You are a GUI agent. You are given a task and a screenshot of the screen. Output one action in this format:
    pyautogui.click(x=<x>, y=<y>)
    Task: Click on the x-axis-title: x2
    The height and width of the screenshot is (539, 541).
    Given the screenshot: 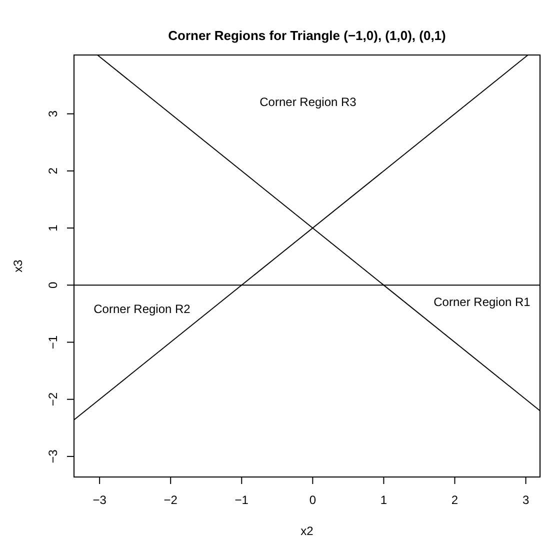 What is the action you would take?
    pyautogui.click(x=307, y=531)
    